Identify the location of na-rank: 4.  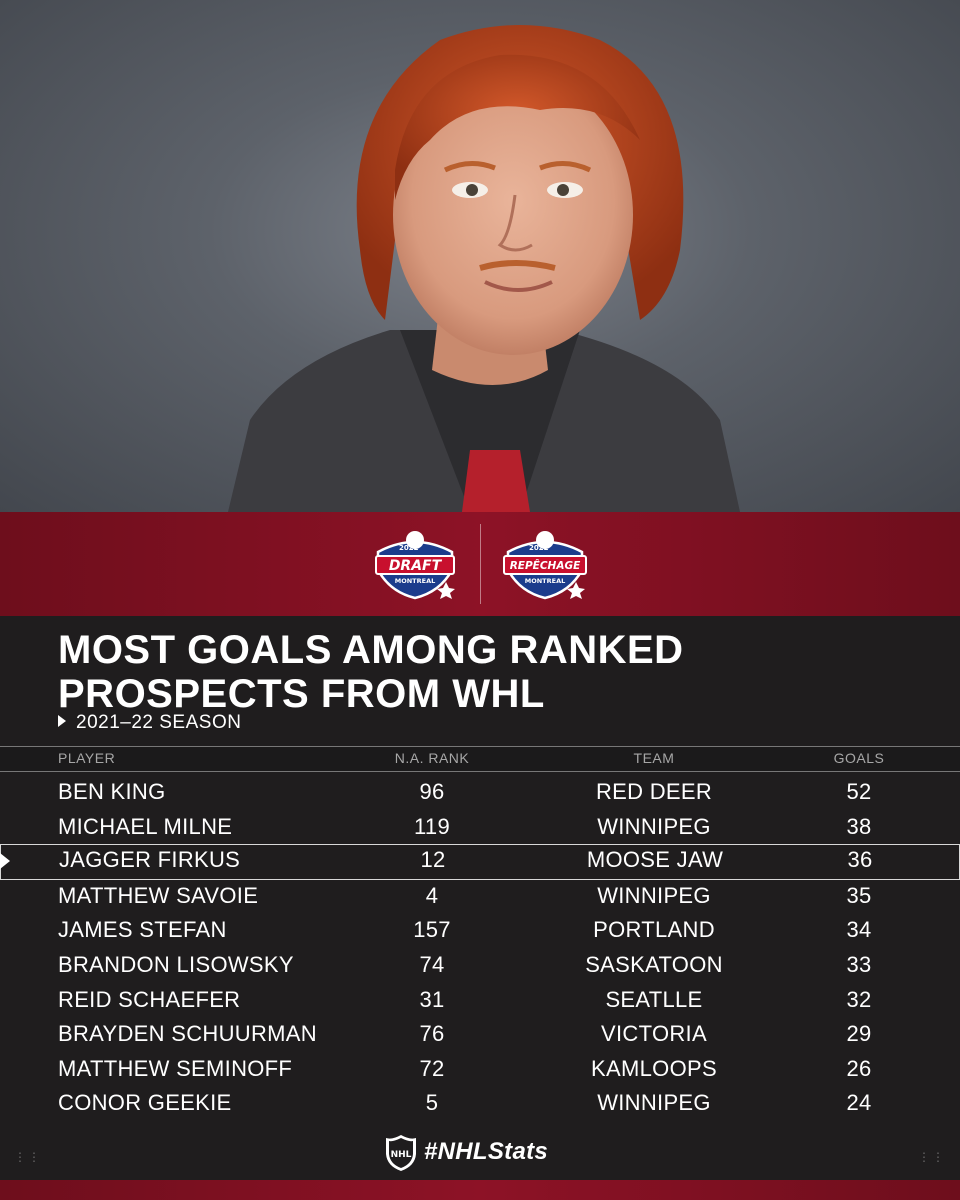
(432, 895).